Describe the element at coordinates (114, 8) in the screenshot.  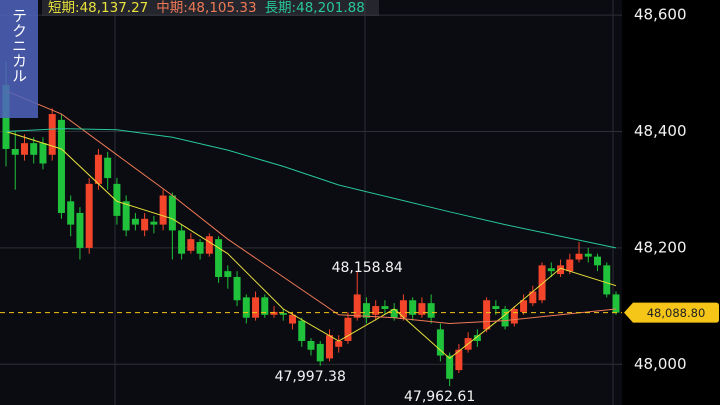
I see `legend-value: 48,137.27` at that location.